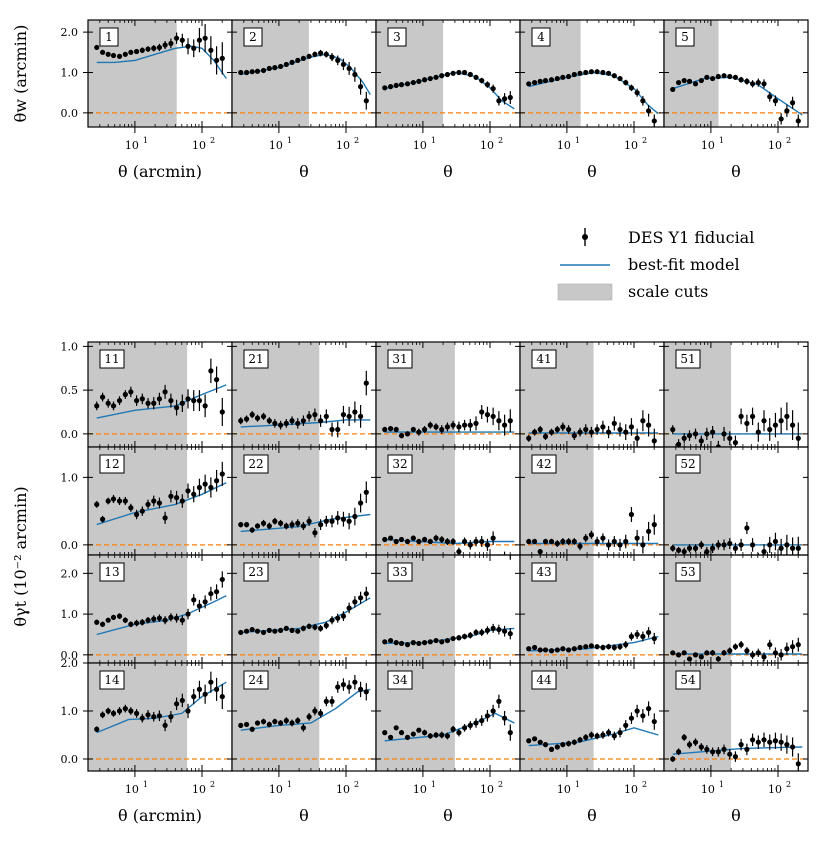  Describe the element at coordinates (70, 346) in the screenshot. I see `y-tick-label: 1.0` at that location.